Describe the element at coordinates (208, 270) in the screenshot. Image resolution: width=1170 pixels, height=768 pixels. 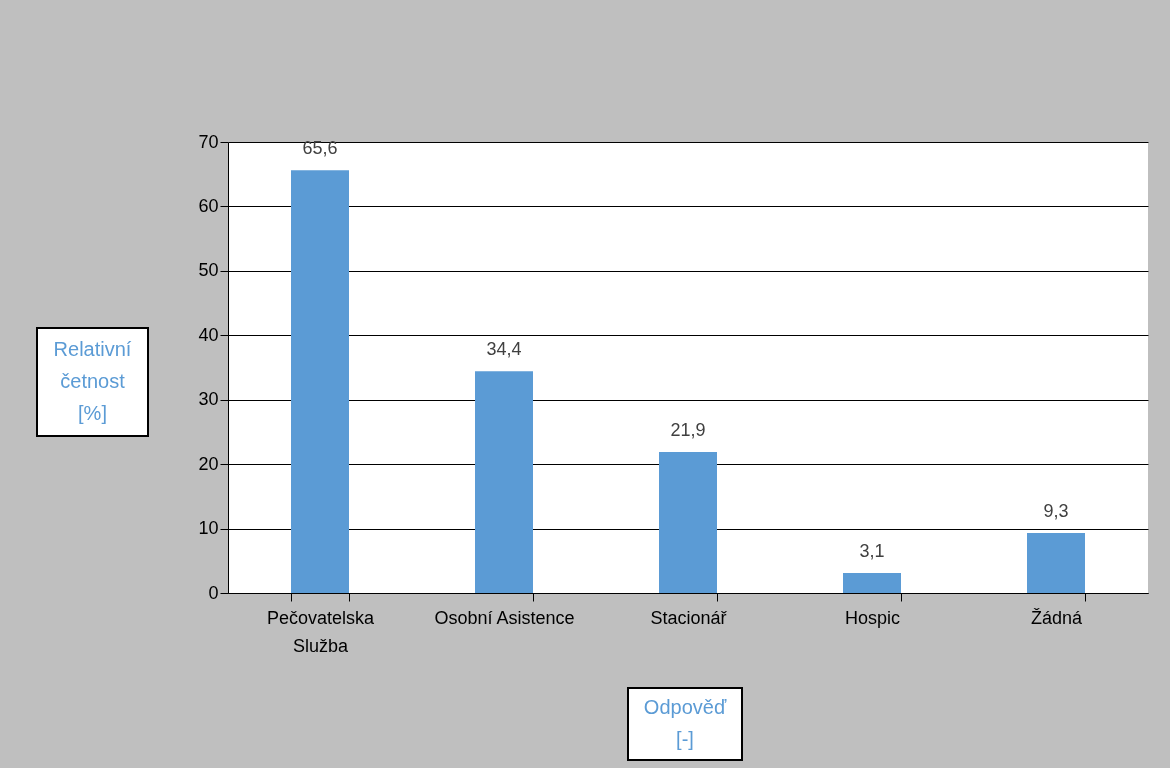
I see `y-tick-label: 50` at that location.